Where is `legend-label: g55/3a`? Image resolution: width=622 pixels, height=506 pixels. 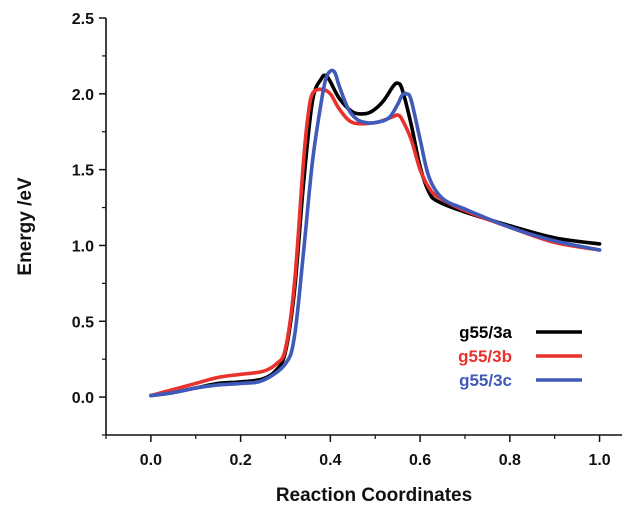
legend-label: g55/3a is located at coordinates (485, 332).